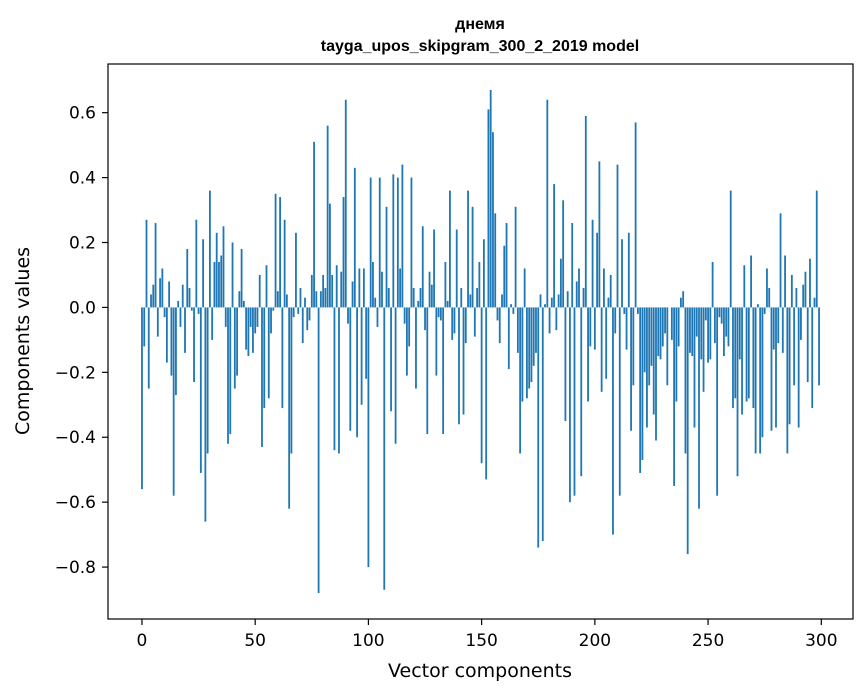 This screenshot has width=867, height=696. Describe the element at coordinates (821, 641) in the screenshot. I see `x-tick-label: 300` at that location.